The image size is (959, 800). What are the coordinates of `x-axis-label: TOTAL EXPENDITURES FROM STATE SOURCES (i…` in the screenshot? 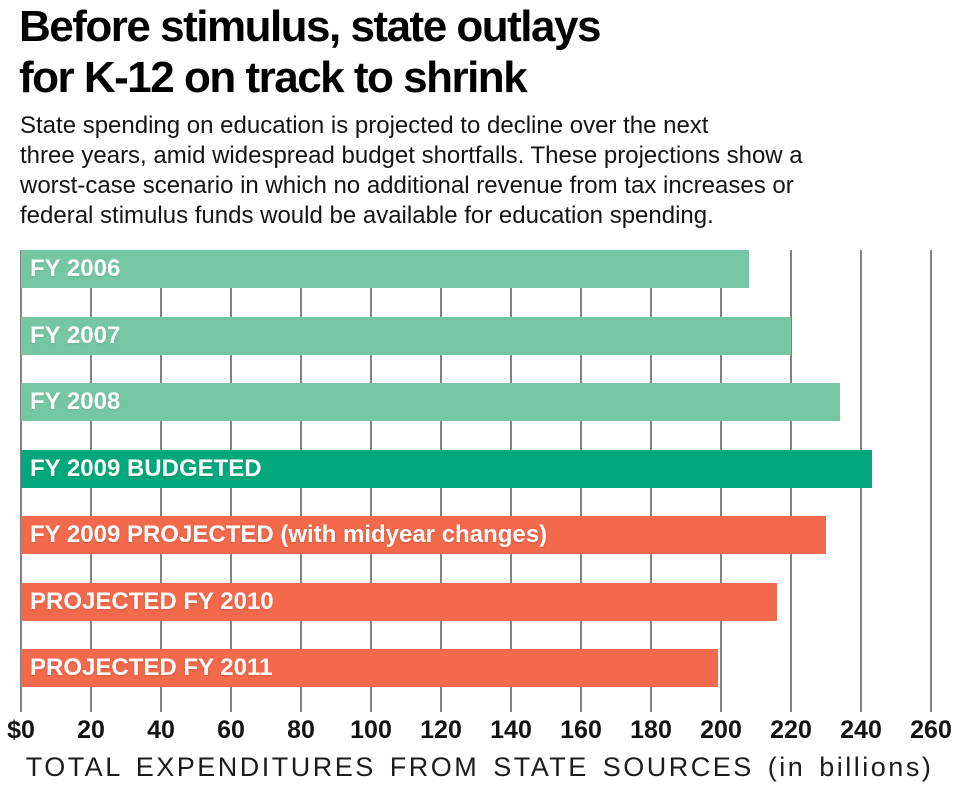 It's located at (479, 767).